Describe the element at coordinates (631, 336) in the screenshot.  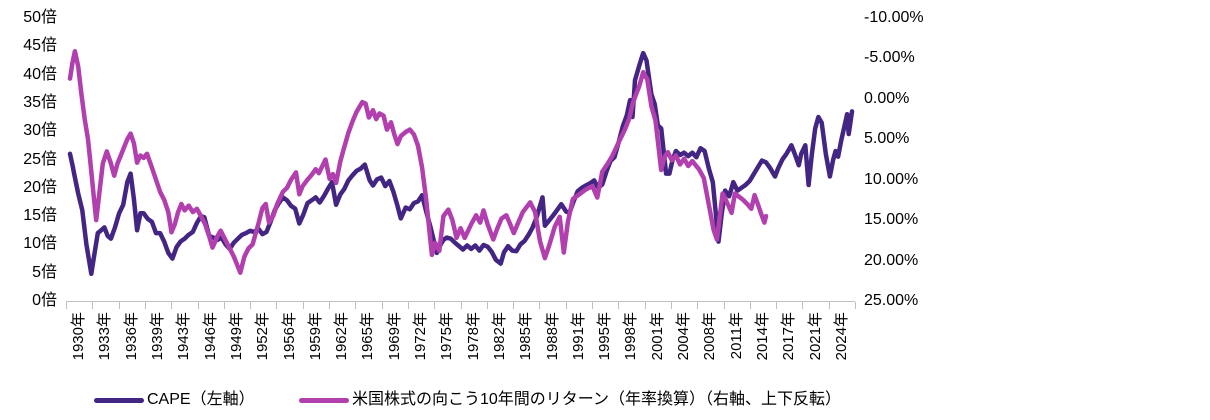
I see `x-axis-tick-label: 1998年` at that location.